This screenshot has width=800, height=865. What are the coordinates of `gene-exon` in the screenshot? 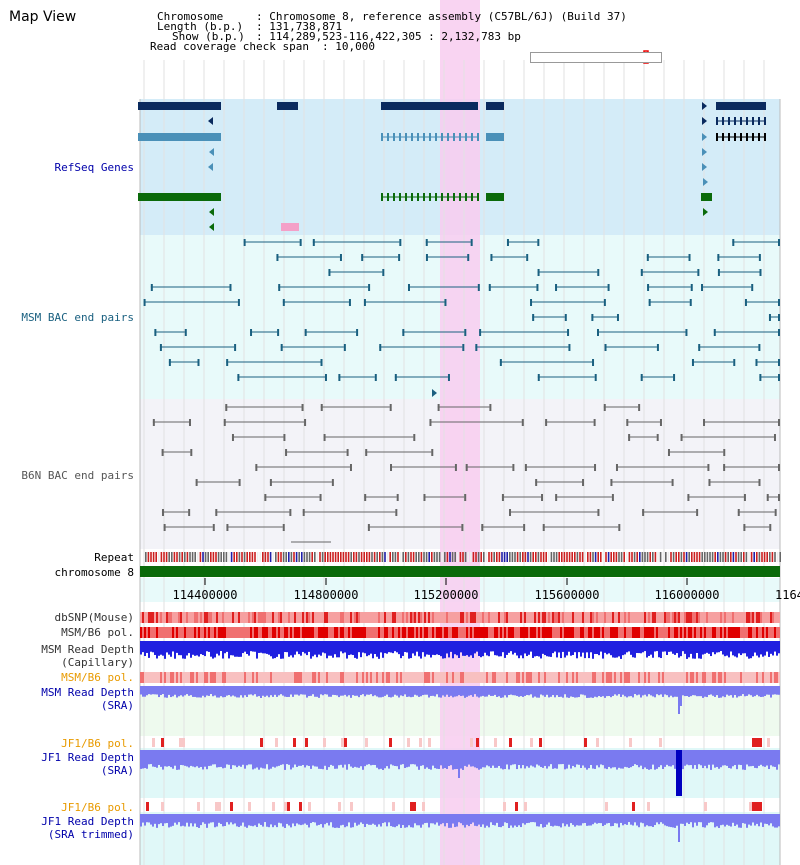 It's located at (179, 137).